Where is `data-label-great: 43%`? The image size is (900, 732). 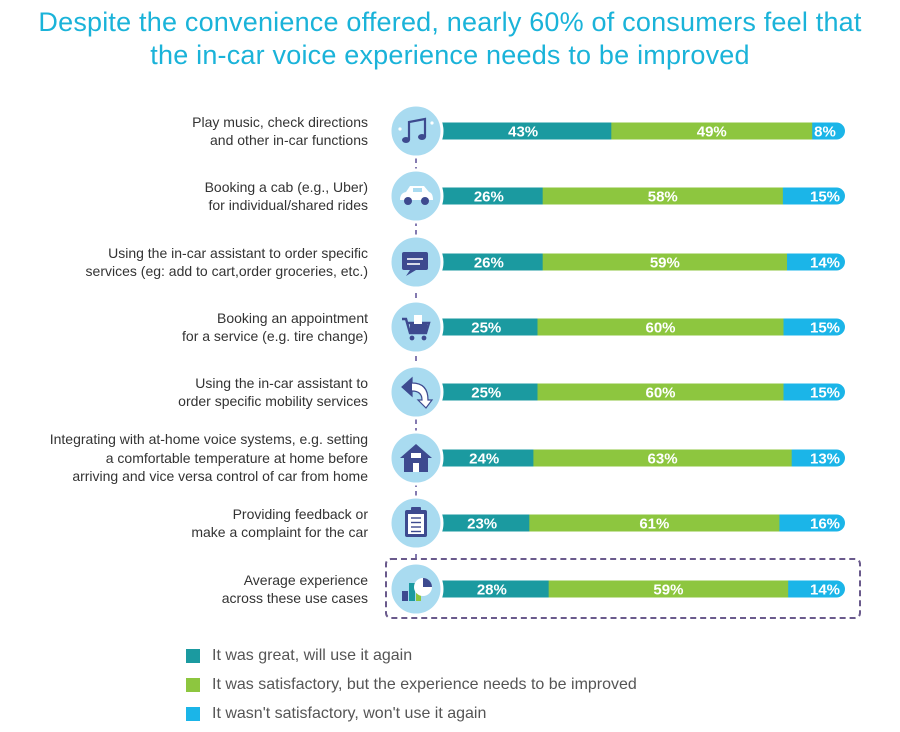
data-label-great: 43% is located at coordinates (523, 132).